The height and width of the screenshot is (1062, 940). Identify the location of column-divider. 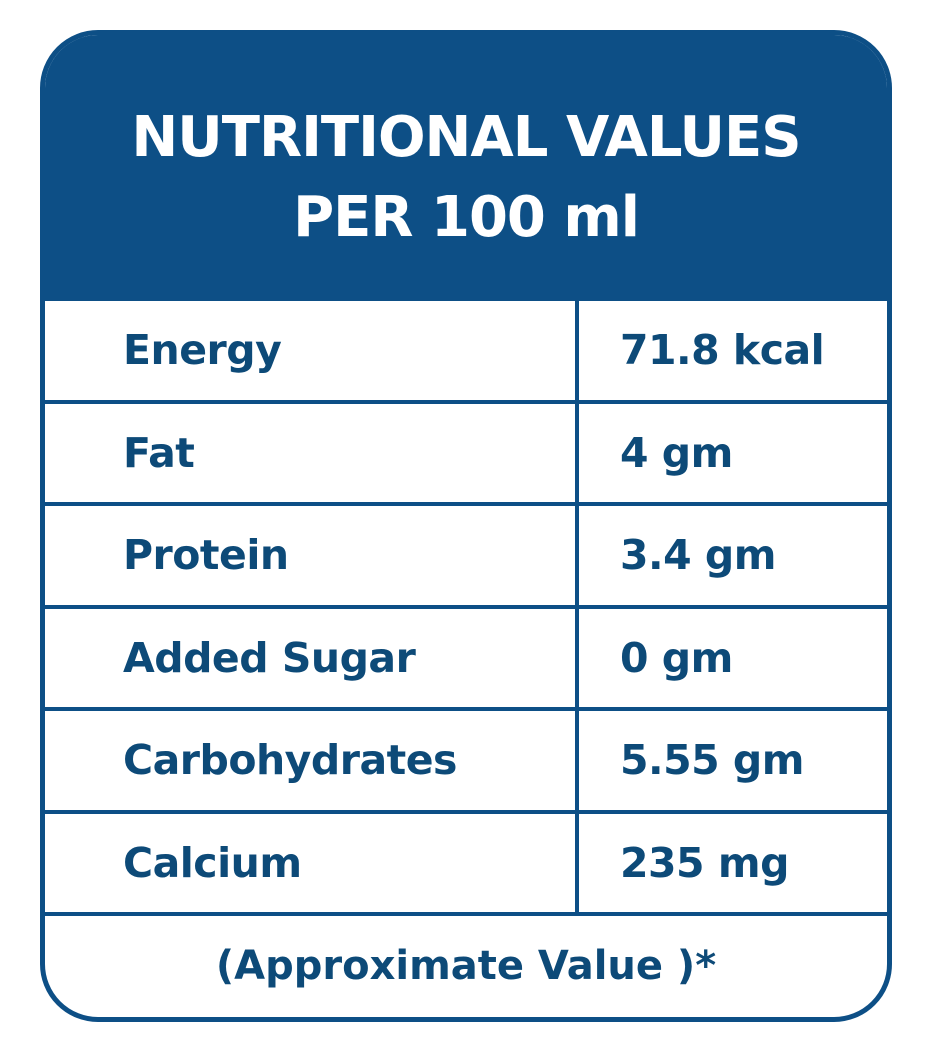
(577, 604).